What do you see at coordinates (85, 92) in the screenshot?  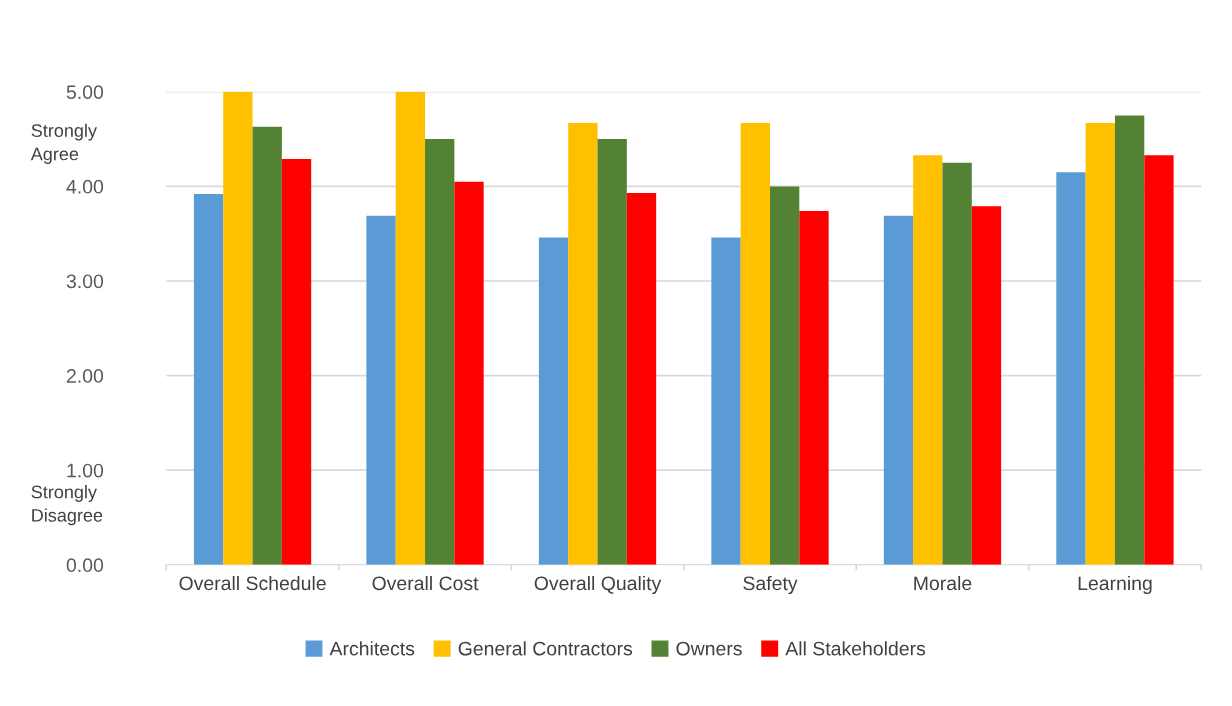 I see `y-tick-label: 5.00` at bounding box center [85, 92].